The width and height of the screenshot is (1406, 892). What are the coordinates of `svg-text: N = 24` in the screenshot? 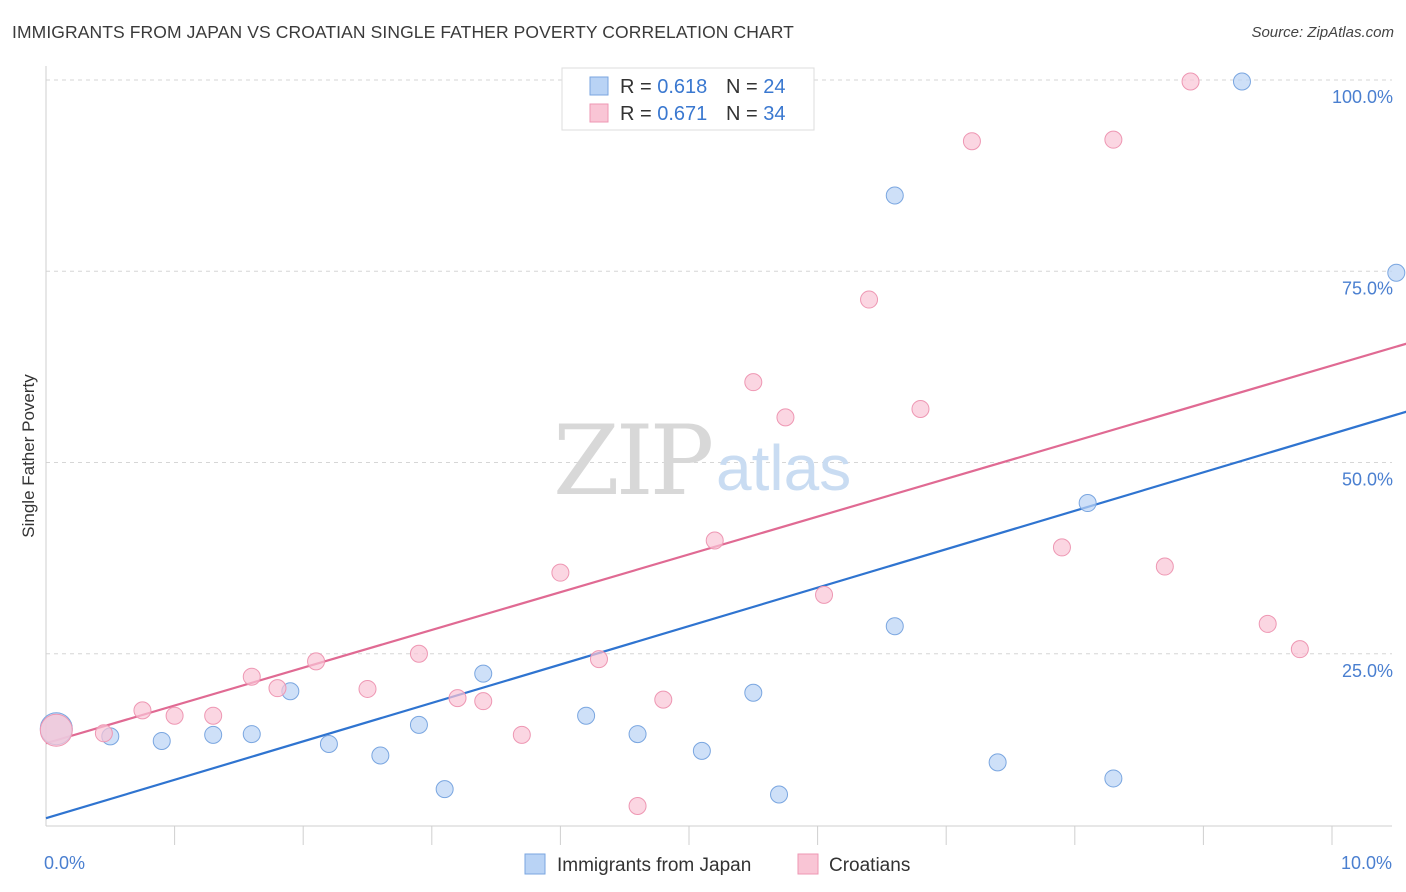 It's located at (756, 87).